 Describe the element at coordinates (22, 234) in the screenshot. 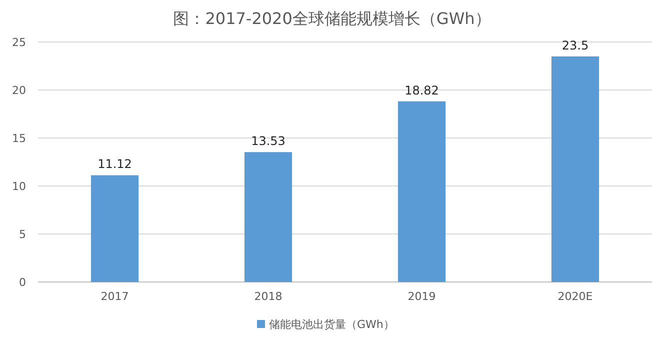

I see `y-tick-label: 5` at that location.